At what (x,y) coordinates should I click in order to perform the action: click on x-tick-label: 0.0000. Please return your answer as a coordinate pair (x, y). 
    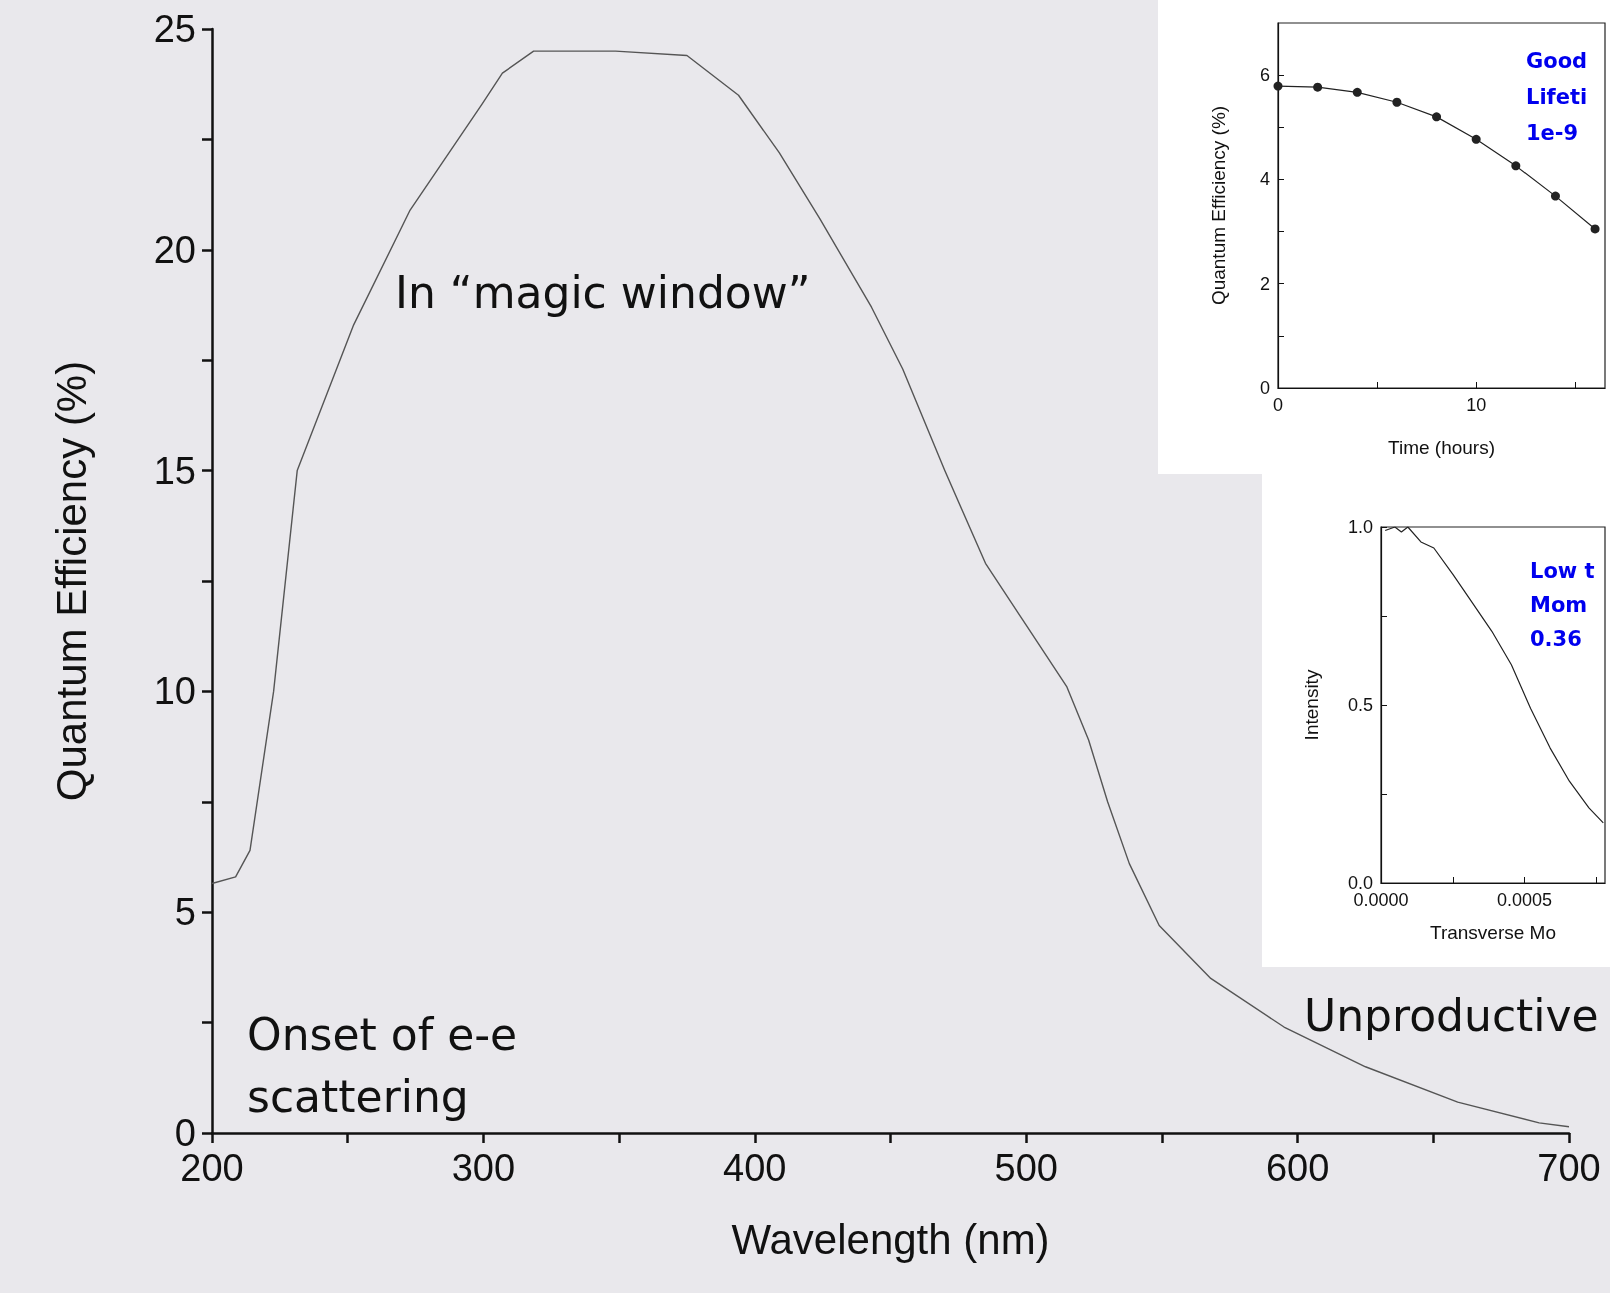
    Looking at the image, I should click on (1381, 900).